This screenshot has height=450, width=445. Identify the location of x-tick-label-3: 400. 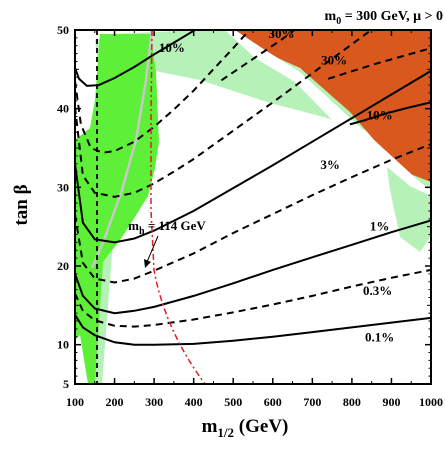
(194, 402).